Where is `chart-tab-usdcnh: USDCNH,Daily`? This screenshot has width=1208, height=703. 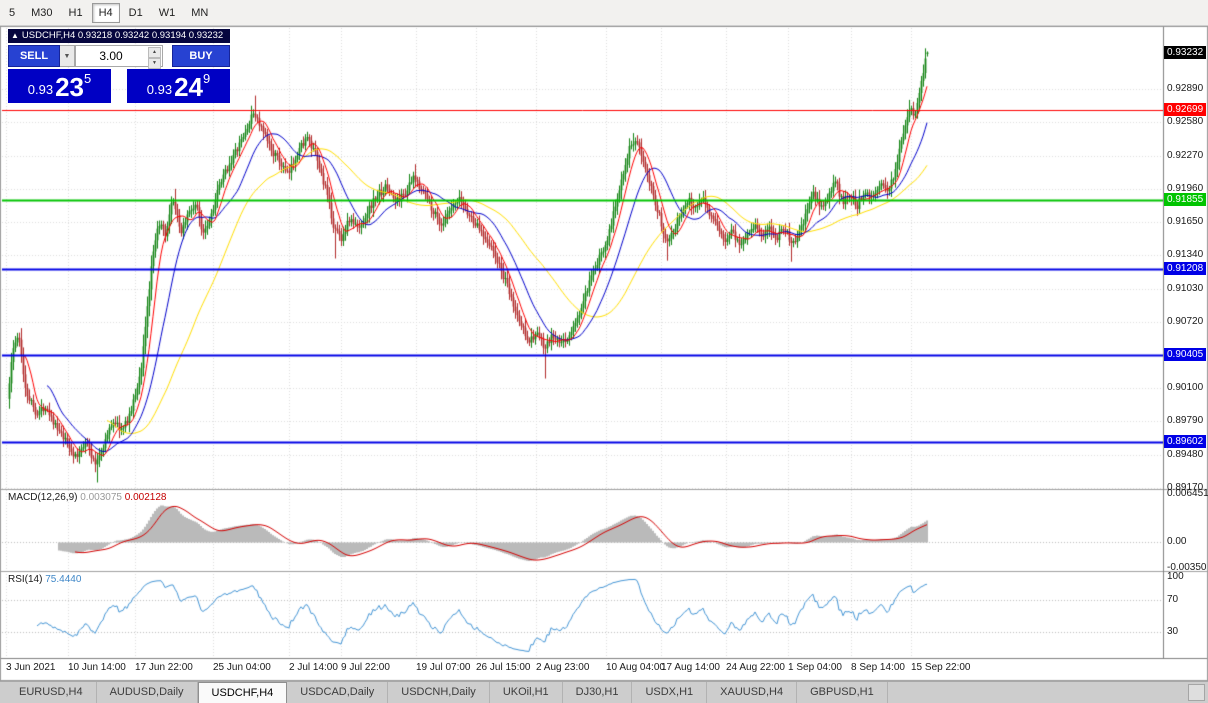 chart-tab-usdcnh: USDCNH,Daily is located at coordinates (439, 692).